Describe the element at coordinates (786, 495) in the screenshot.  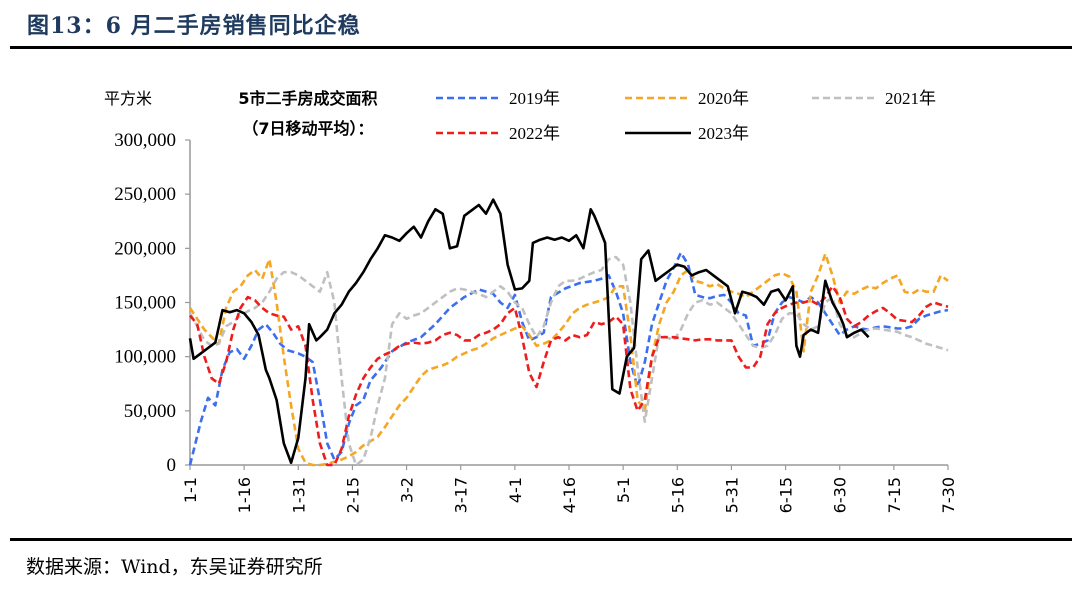
I see `x-tick-label: 6-15` at that location.